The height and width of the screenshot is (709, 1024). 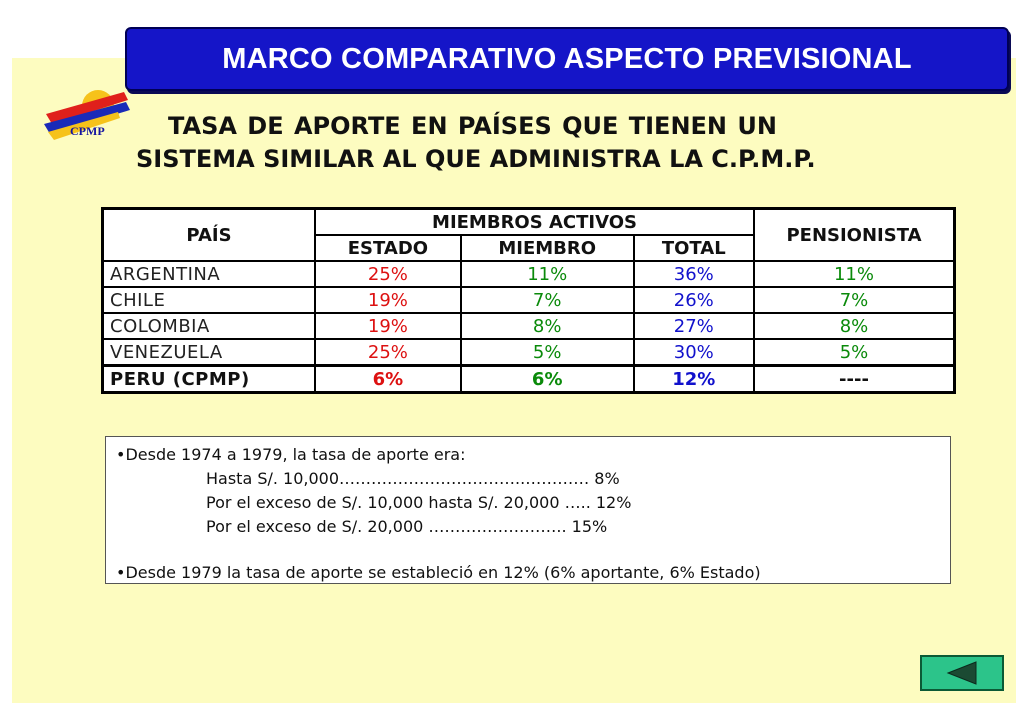 What do you see at coordinates (208, 326) in the screenshot?
I see `country-cell: COLOMBIA` at bounding box center [208, 326].